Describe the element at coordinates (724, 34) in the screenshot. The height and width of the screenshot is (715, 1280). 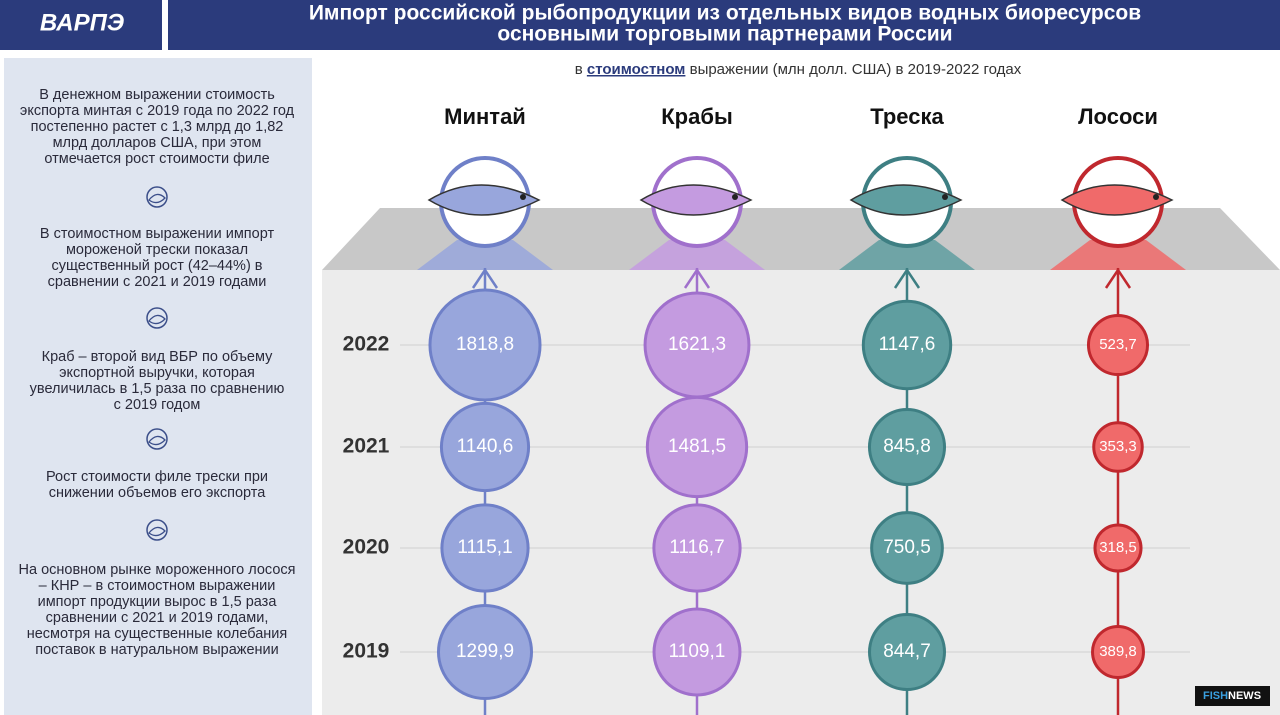
I see `title-line: основными торговыми партнерами России` at that location.